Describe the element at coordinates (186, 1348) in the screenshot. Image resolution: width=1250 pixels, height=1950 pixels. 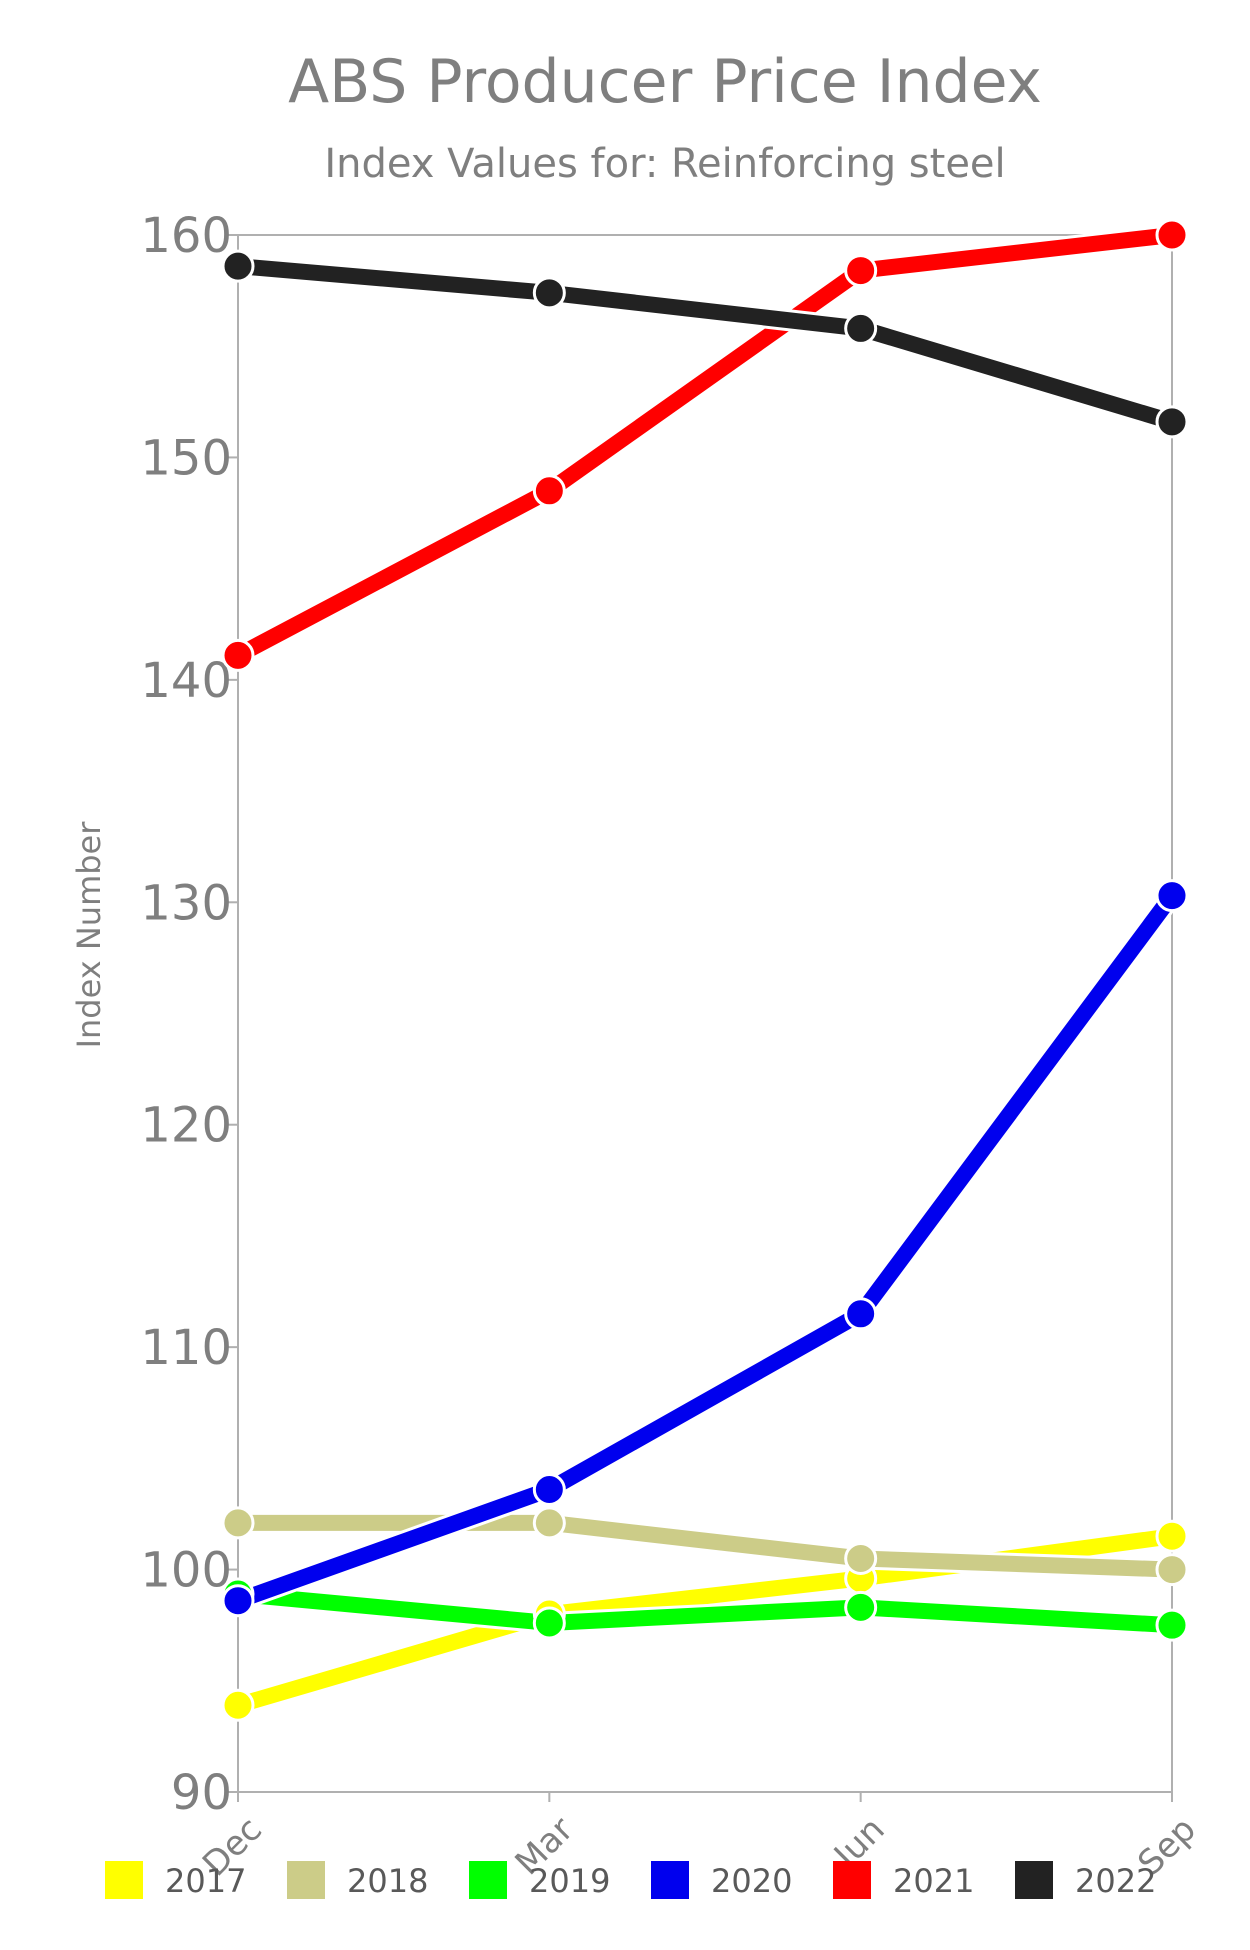
I see `y-tick-label: 110` at that location.